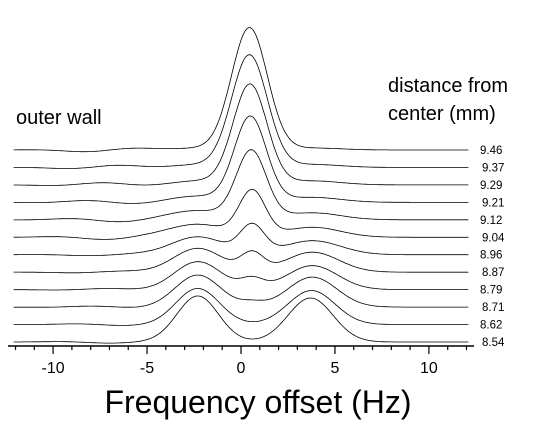 The image size is (540, 430). Describe the element at coordinates (491, 291) in the screenshot. I see `distance-label-8.79: 8.79` at that location.